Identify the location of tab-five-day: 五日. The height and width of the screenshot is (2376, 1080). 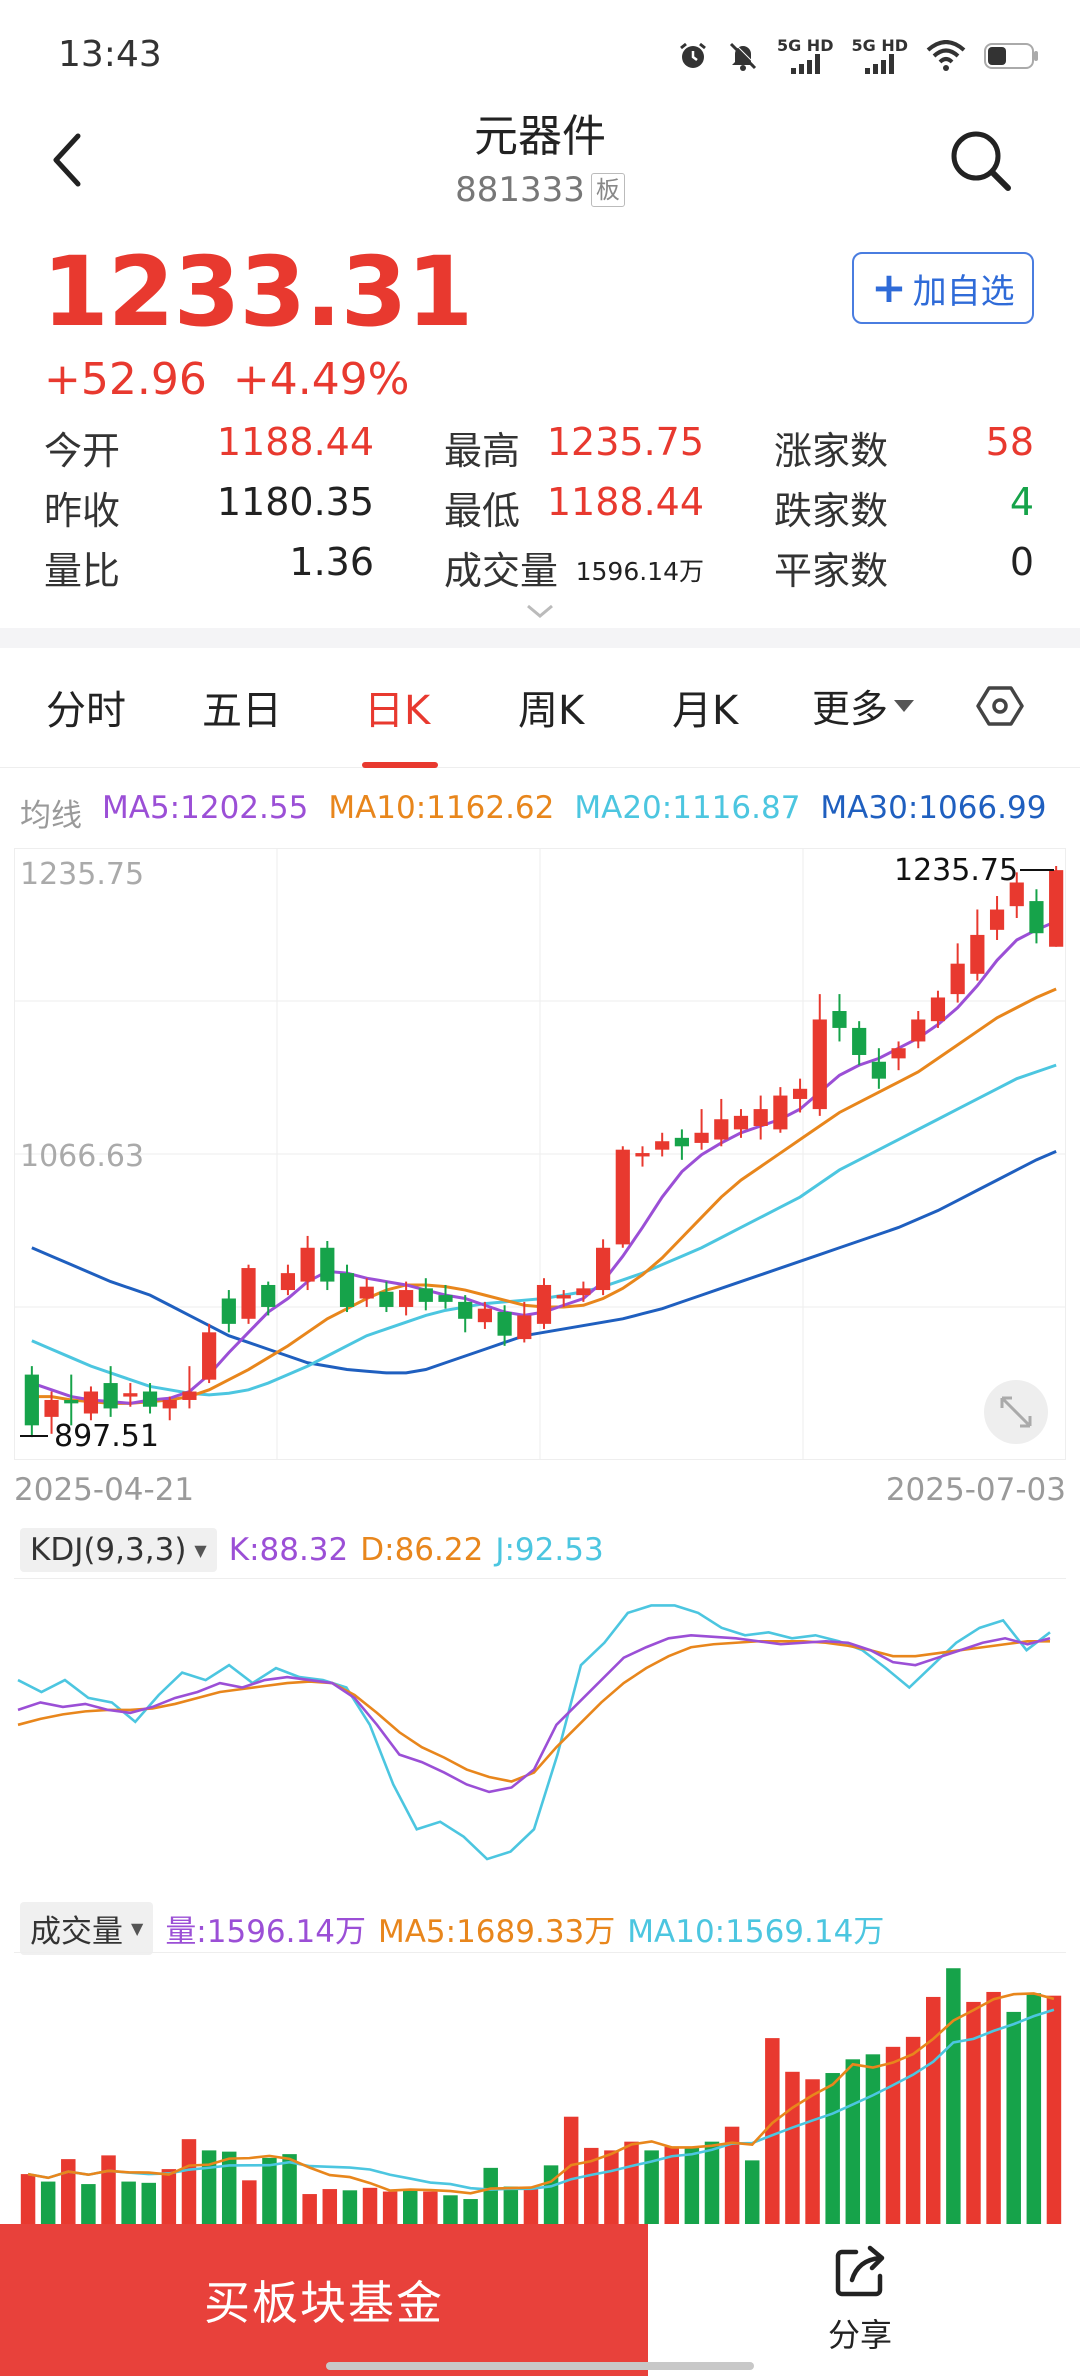
(242, 711).